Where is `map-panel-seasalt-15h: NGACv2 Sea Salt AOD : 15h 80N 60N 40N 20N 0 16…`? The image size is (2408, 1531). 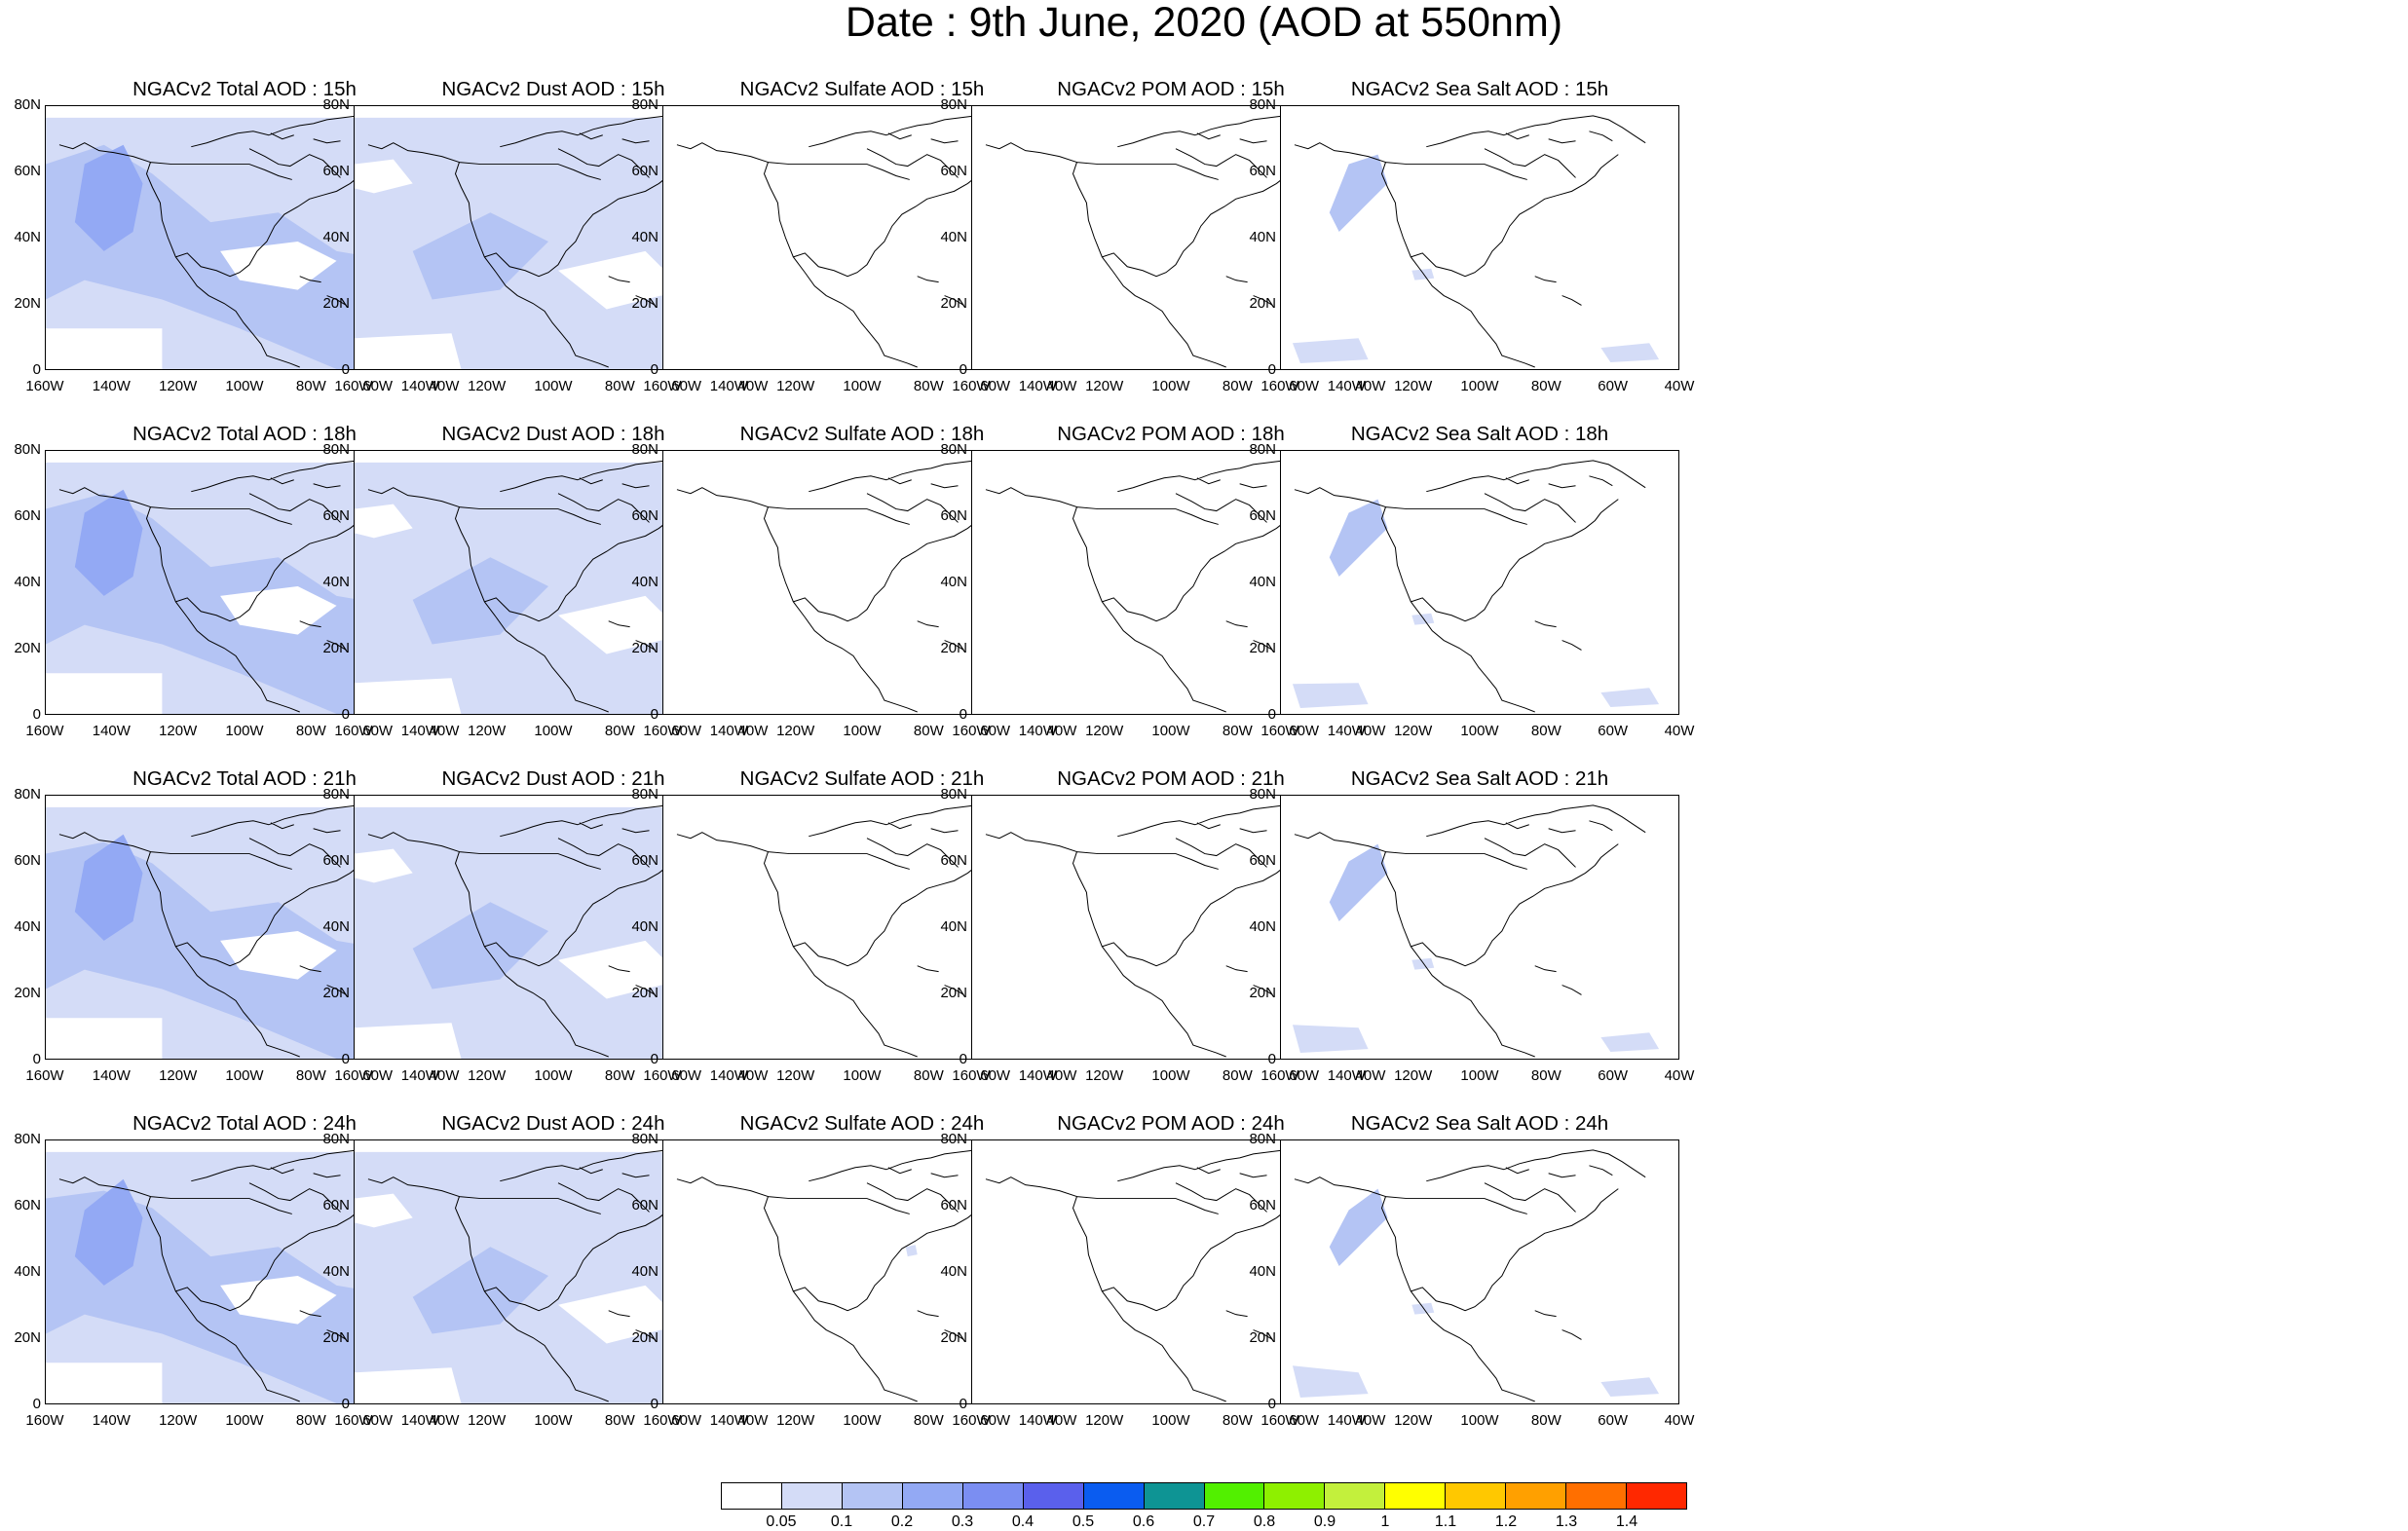
map-panel-seasalt-15h: NGACv2 Sea Salt AOD : 15h 80N 60N 40N 20N 0 16… is located at coordinates (1478, 251).